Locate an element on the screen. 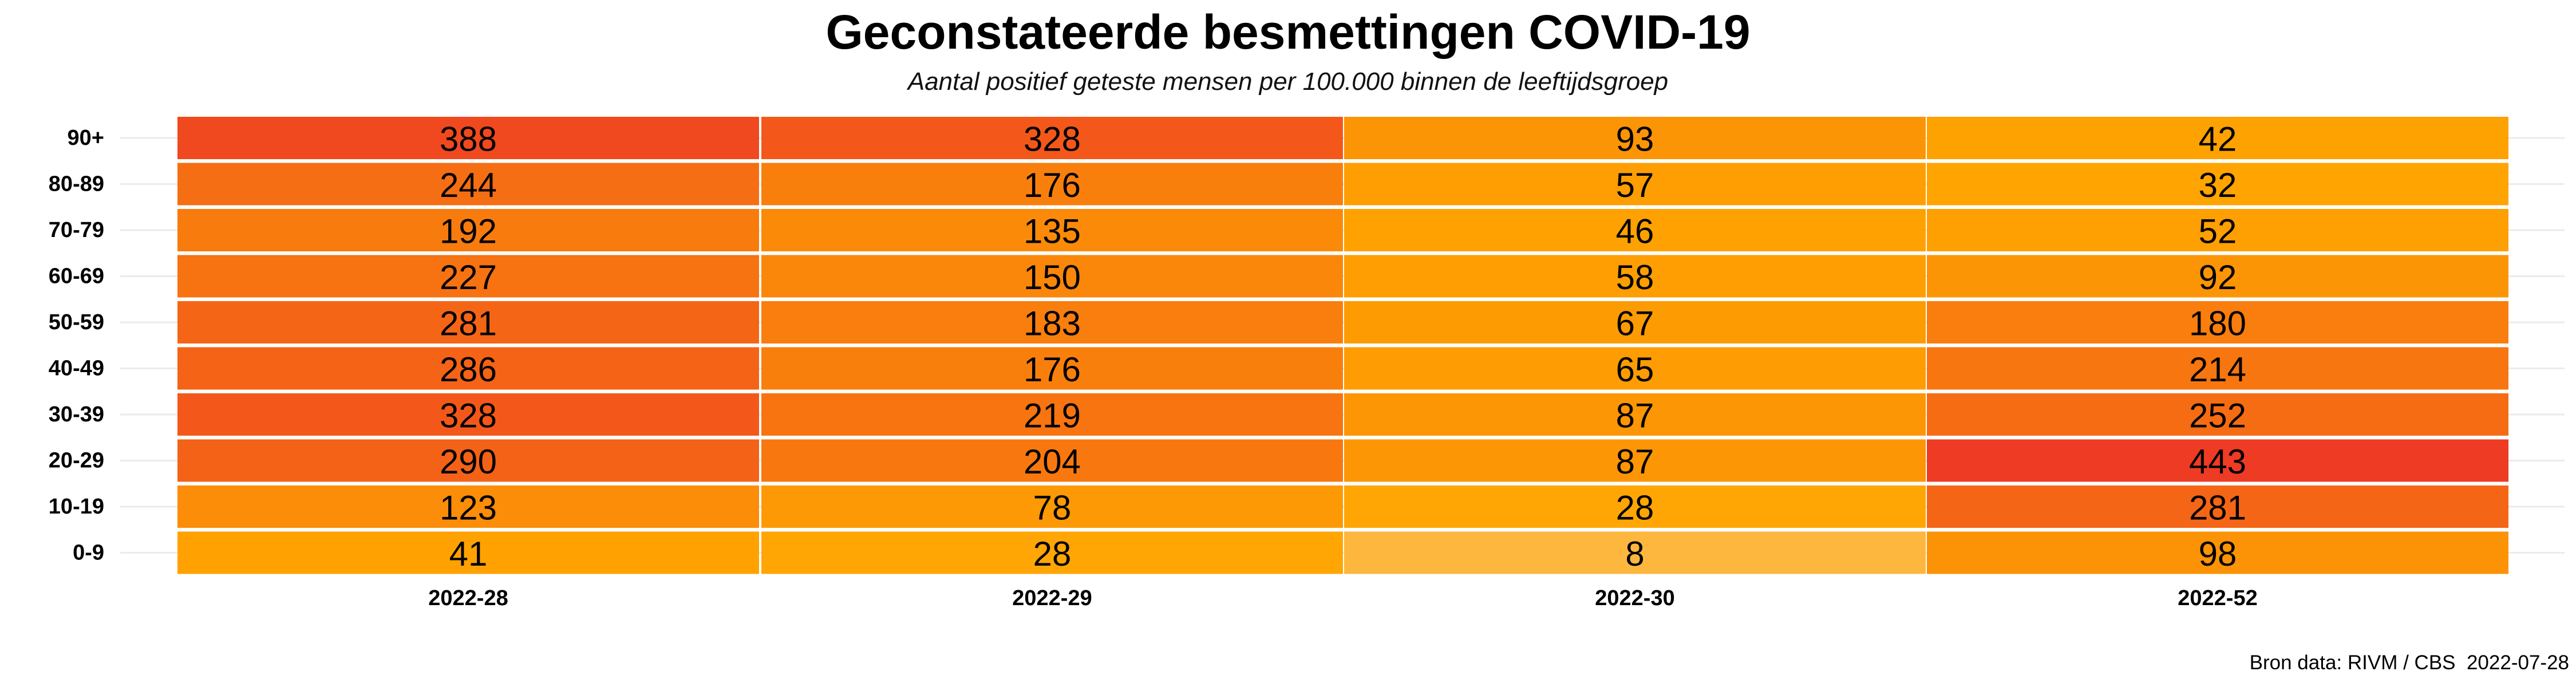 This screenshot has width=2576, height=687. cell-value-label: 290 is located at coordinates (468, 462).